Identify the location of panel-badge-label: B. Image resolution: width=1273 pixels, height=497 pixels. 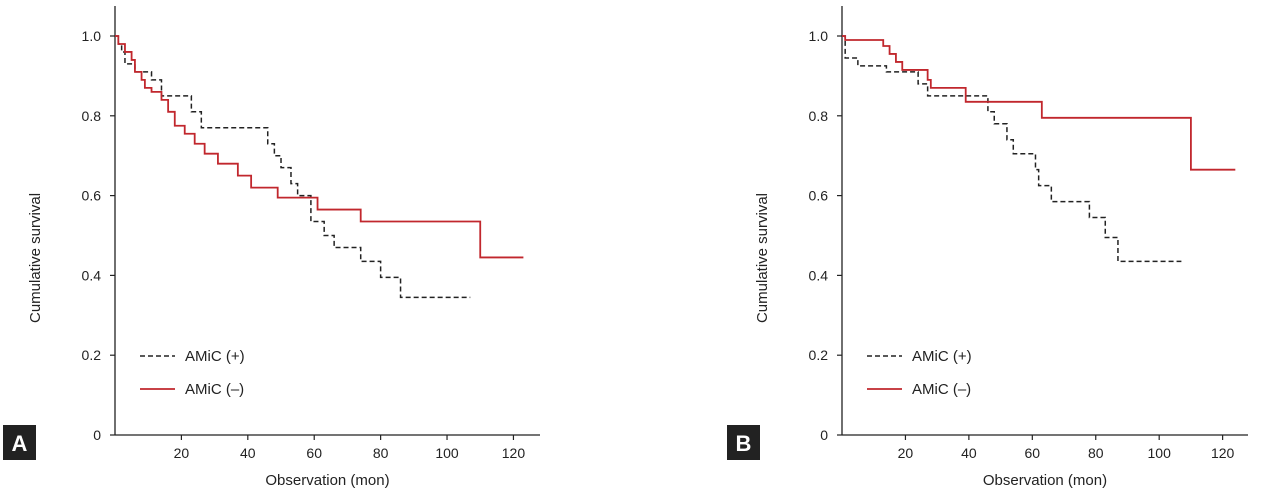
(744, 443).